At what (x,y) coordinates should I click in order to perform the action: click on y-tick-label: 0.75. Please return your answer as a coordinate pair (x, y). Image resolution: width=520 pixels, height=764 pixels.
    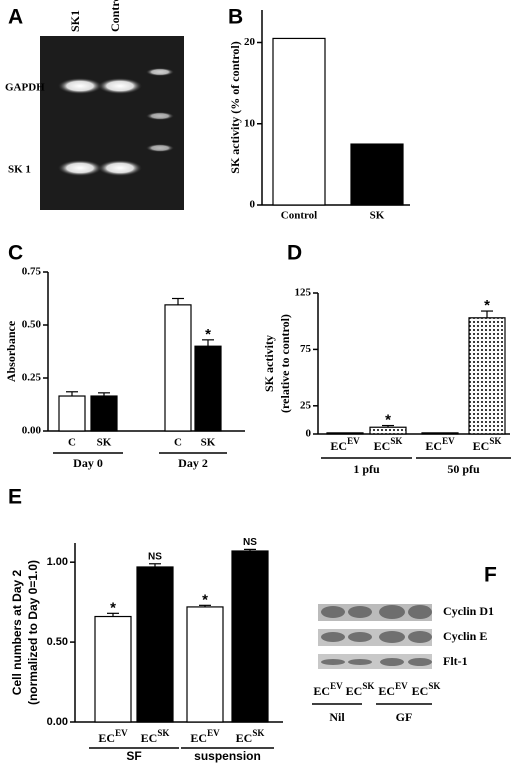
    Looking at the image, I should click on (32, 272).